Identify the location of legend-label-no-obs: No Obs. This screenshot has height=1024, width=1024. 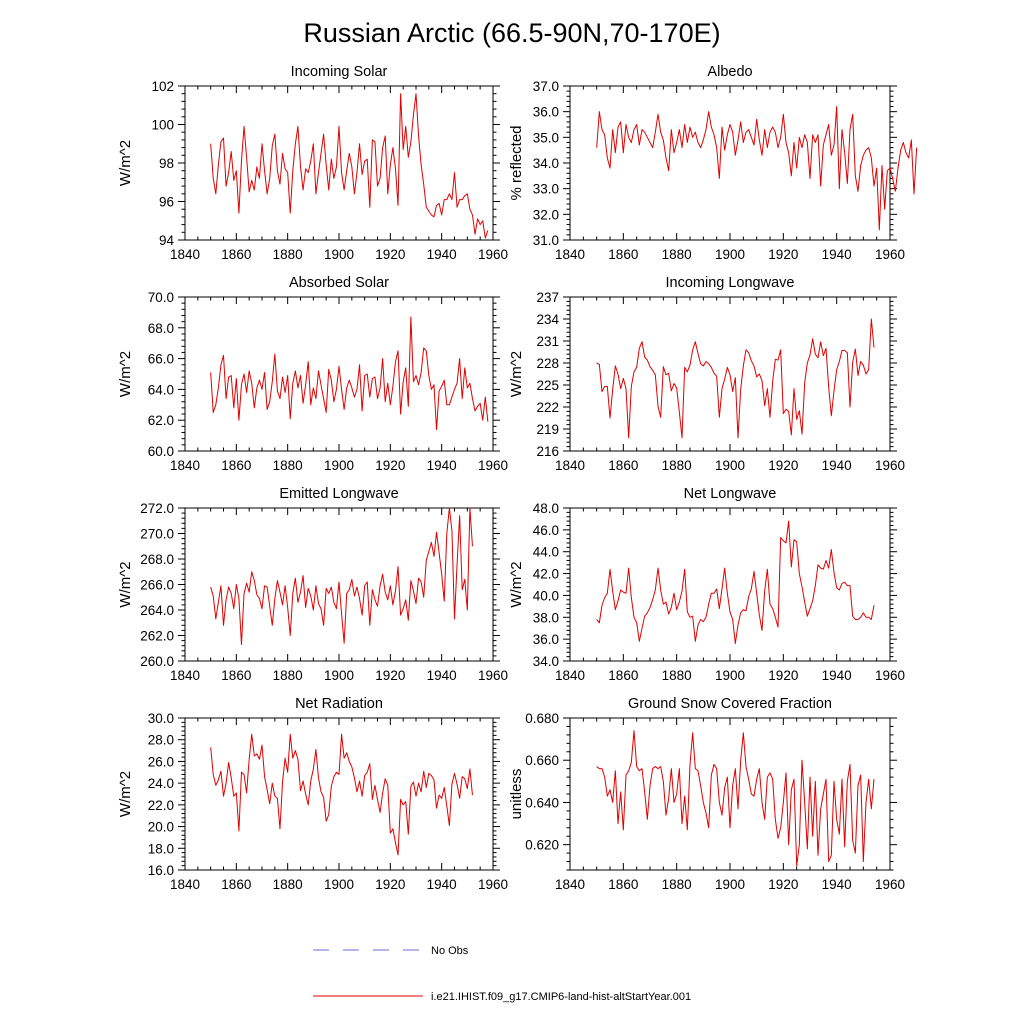
(450, 951).